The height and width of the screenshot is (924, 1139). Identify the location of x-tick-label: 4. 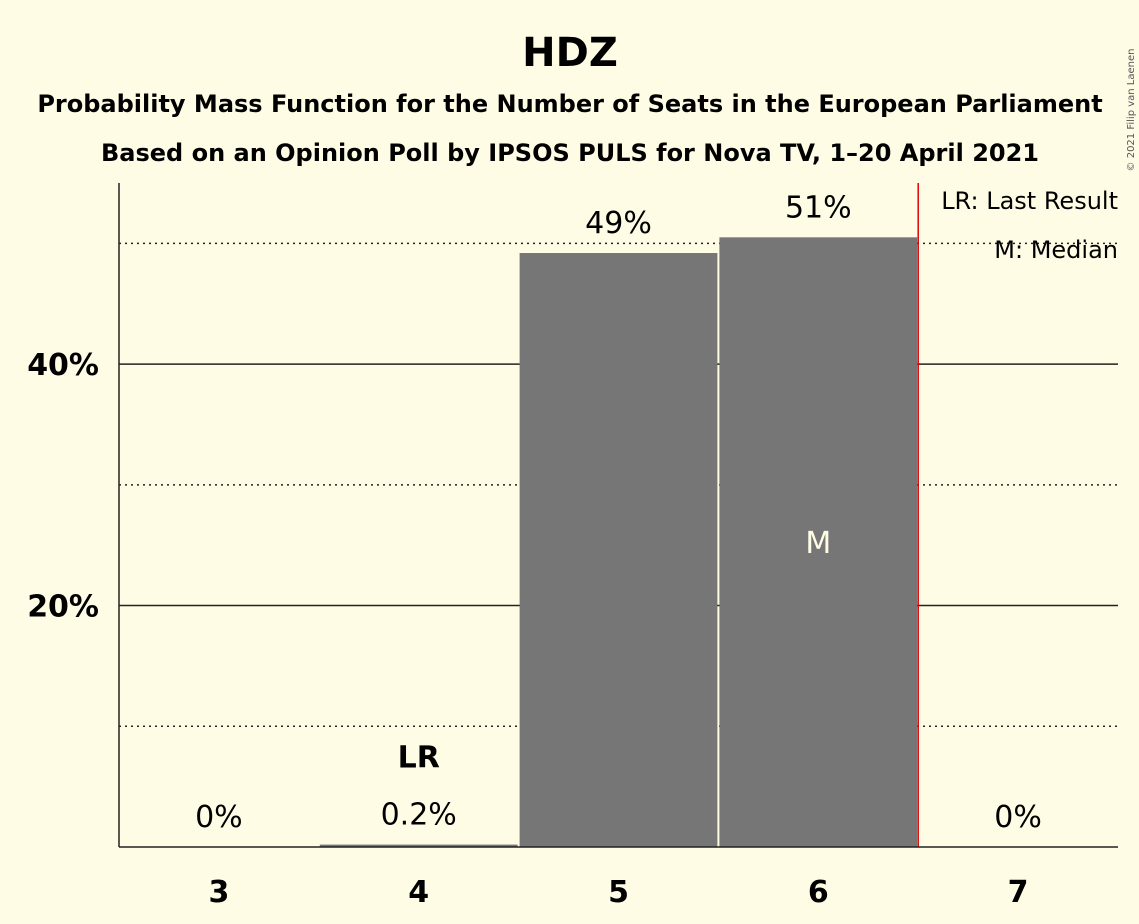
(418, 892).